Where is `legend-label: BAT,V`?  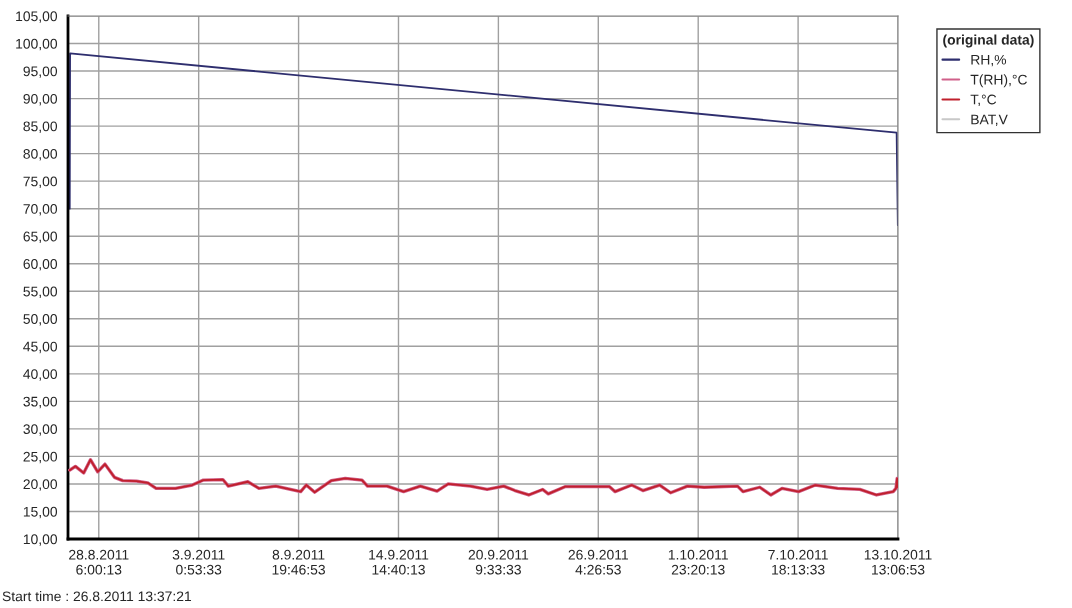 legend-label: BAT,V is located at coordinates (989, 120).